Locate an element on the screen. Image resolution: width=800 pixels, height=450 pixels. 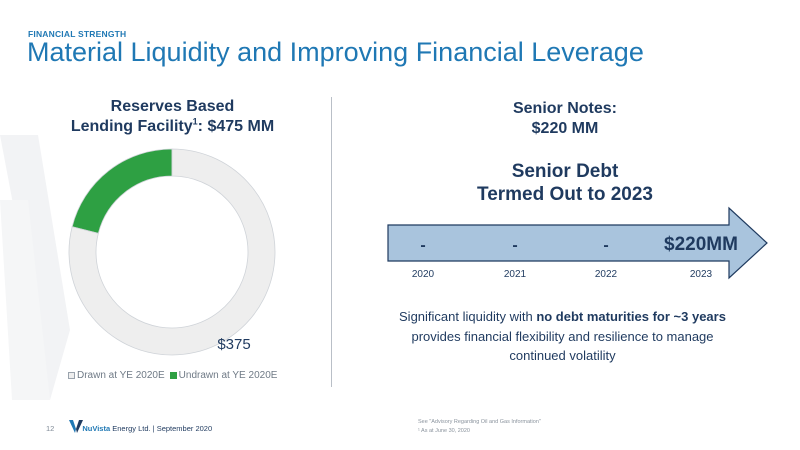
timeline-value-2021: - is located at coordinates (514, 245).